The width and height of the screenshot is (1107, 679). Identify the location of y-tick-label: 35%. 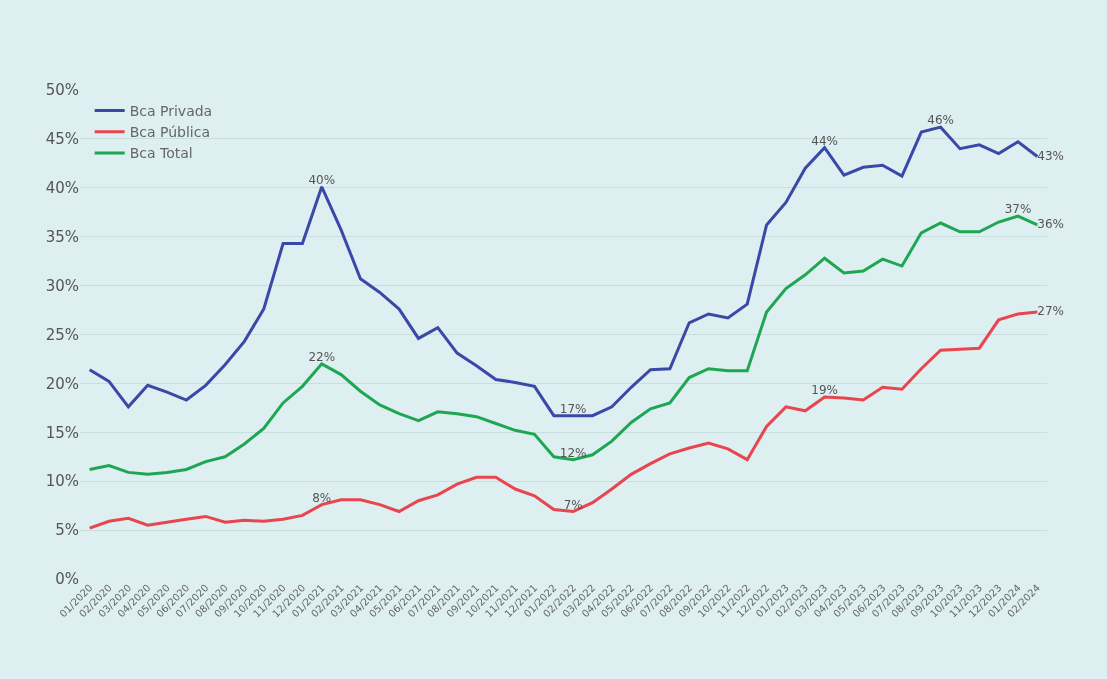
(62, 236).